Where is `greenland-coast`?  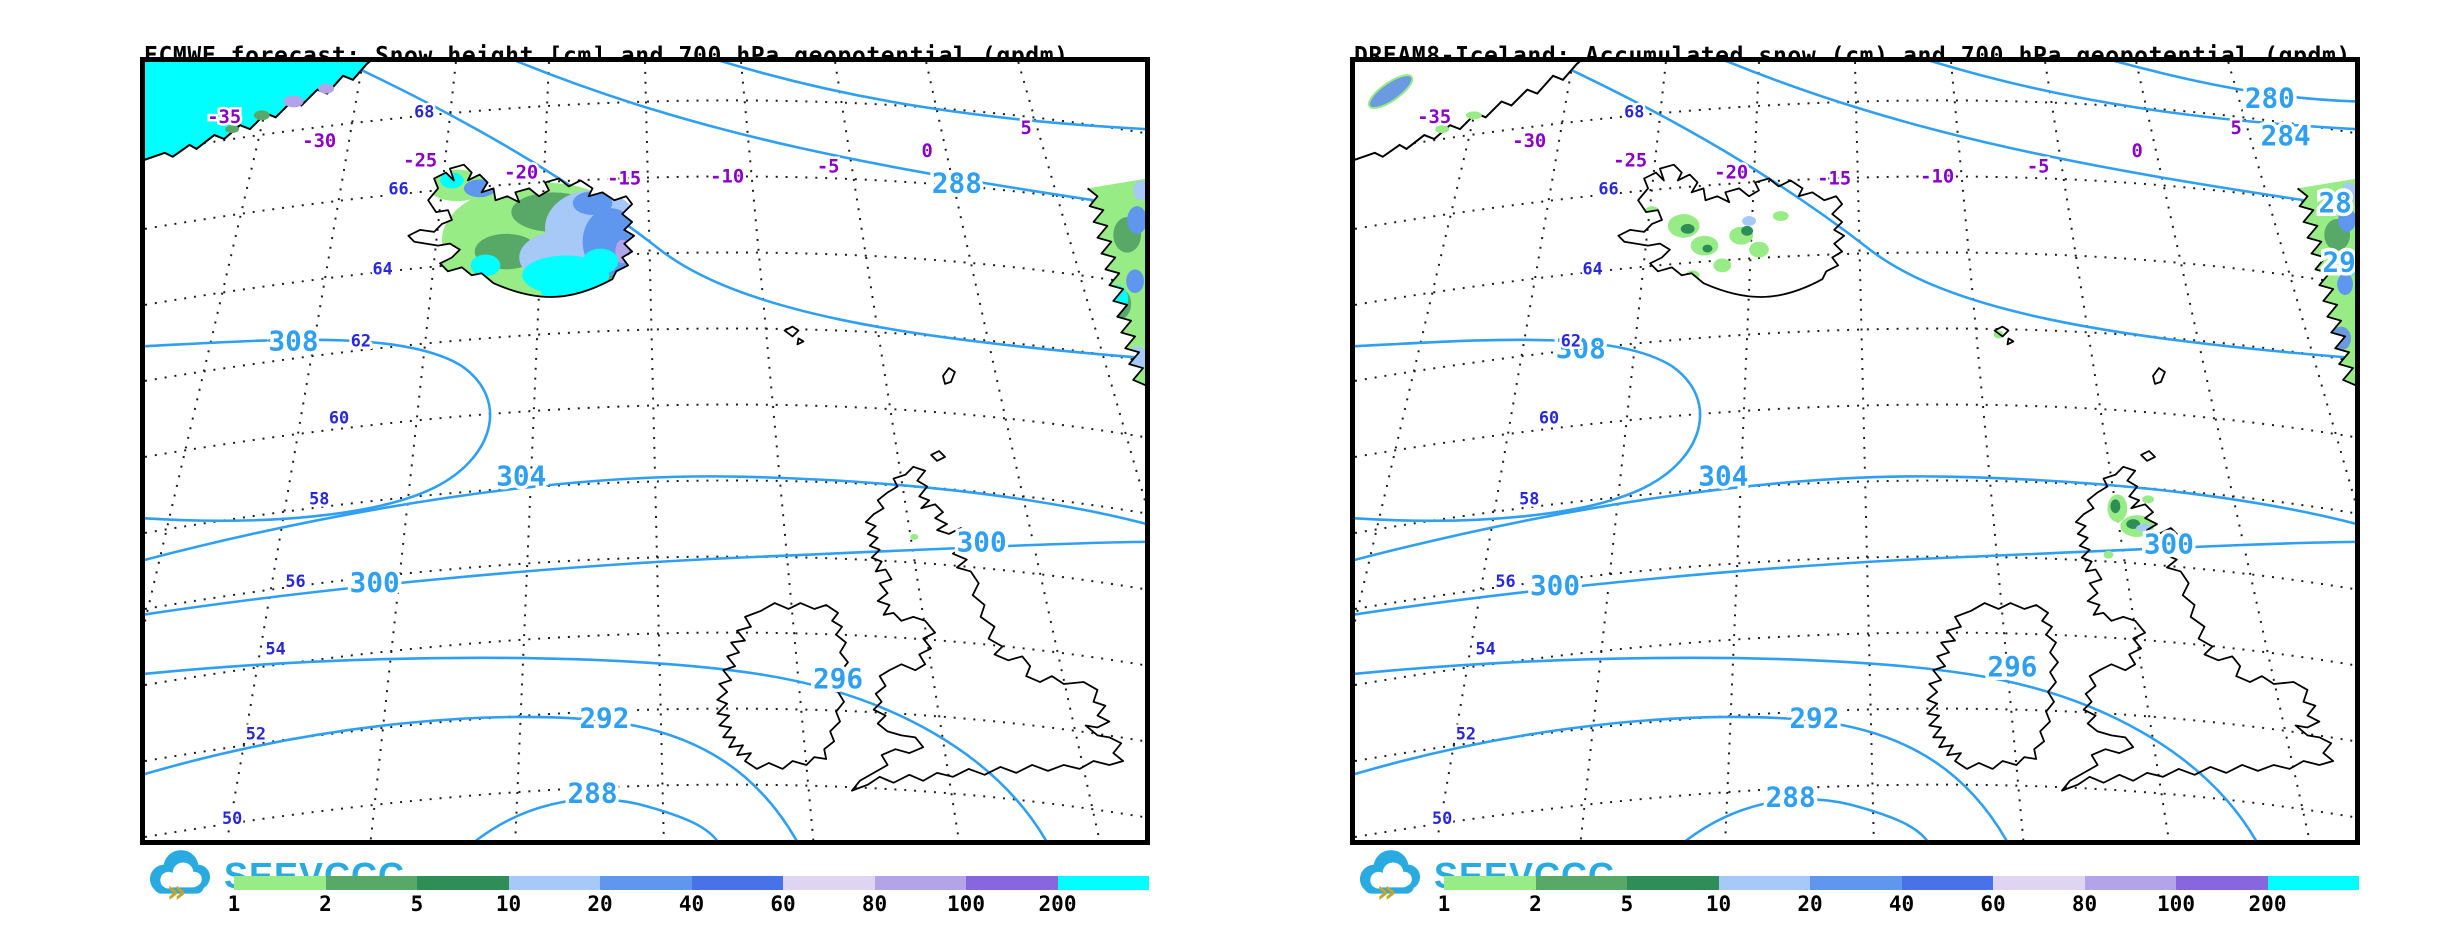
greenland-coast is located at coordinates (1469, 112).